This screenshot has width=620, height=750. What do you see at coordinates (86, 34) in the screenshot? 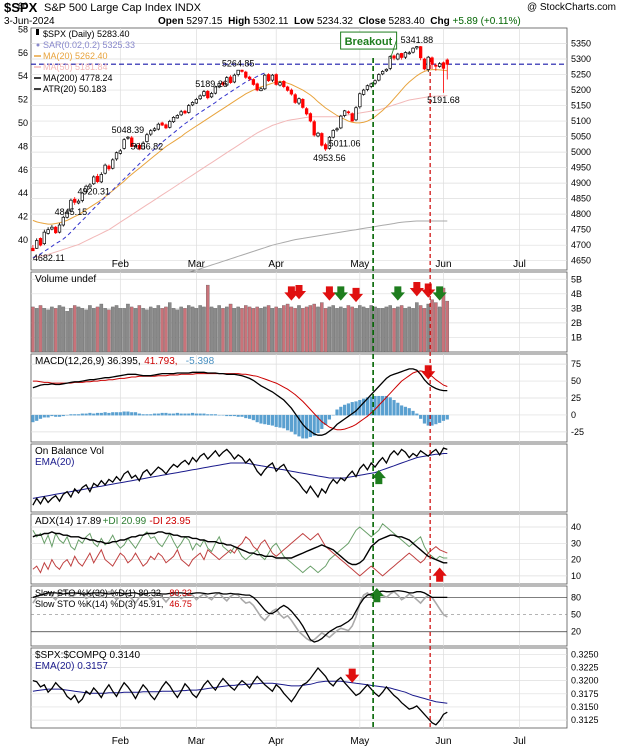
I see `price-legend-entry: $SPX (Daily) 5283.40` at bounding box center [86, 34].